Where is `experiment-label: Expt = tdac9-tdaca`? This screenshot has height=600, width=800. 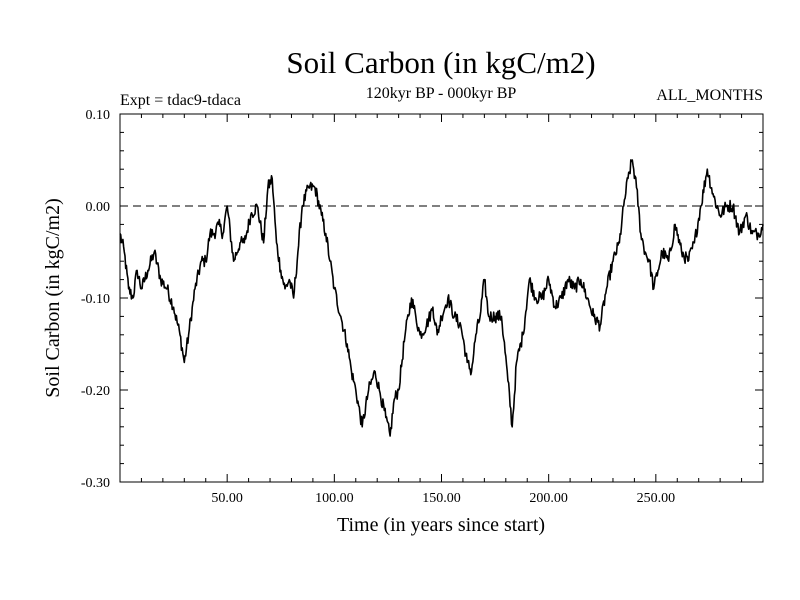
experiment-label: Expt = tdac9-tdaca is located at coordinates (180, 100).